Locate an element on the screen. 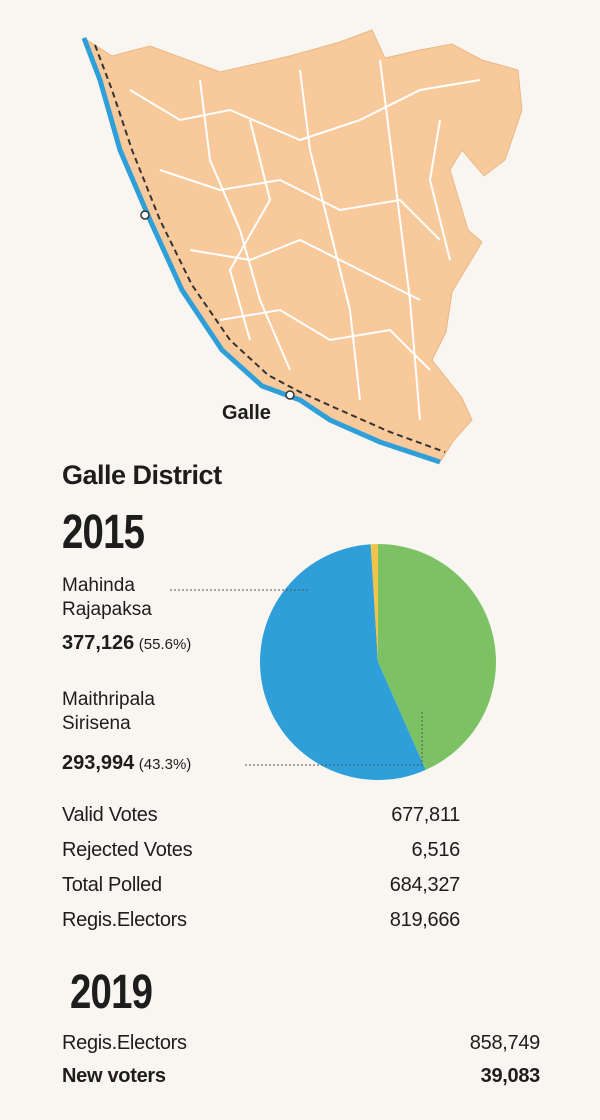 This screenshot has width=600, height=1120. candidate-label: Maithripala Sirisena is located at coordinates (108, 711).